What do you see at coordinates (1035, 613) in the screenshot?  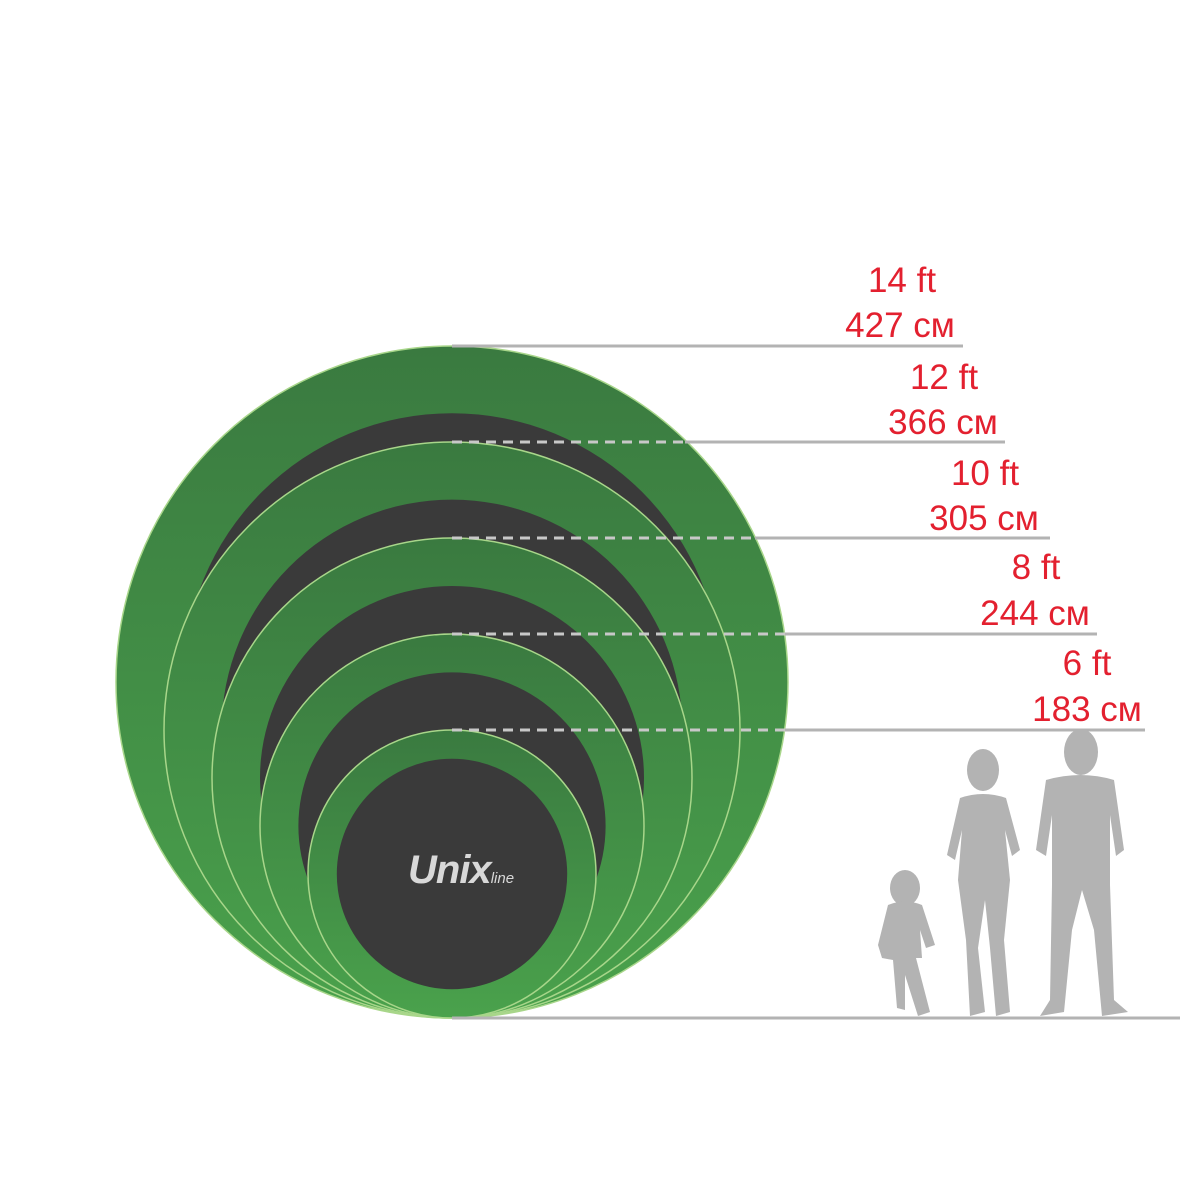 I see `label-244cm: 244 см` at bounding box center [1035, 613].